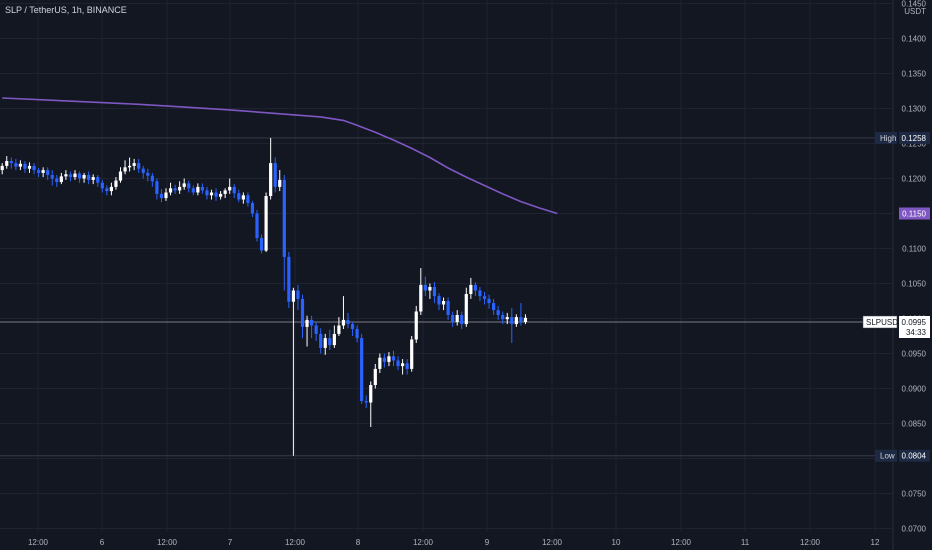 Image resolution: width=932 pixels, height=550 pixels. Describe the element at coordinates (914, 455) in the screenshot. I see `low-value-bg` at that location.